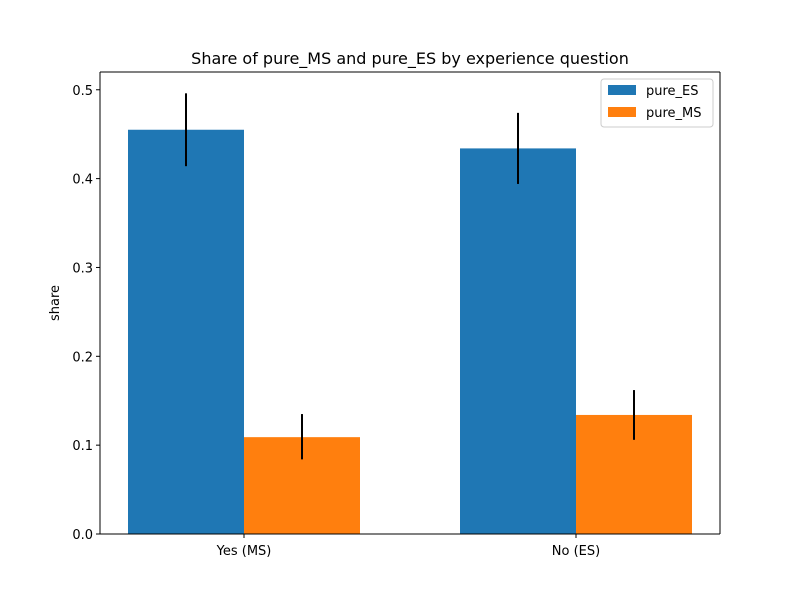  What do you see at coordinates (622, 112) in the screenshot?
I see `legend-swatch-pure-ms` at bounding box center [622, 112].